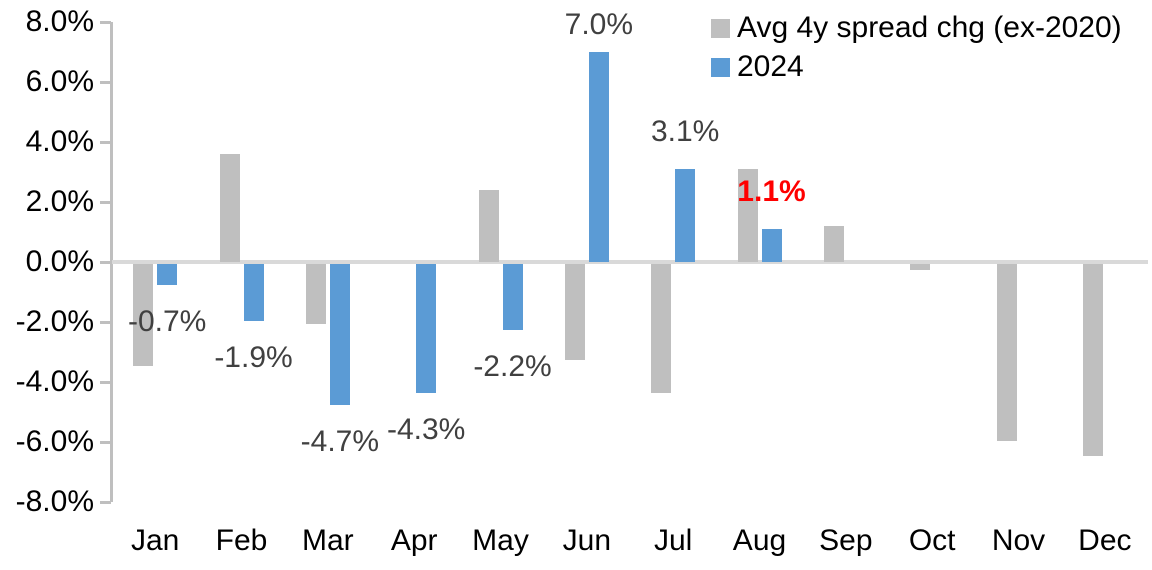  What do you see at coordinates (59, 201) in the screenshot?
I see `y-axis-label: 2.0%` at bounding box center [59, 201].